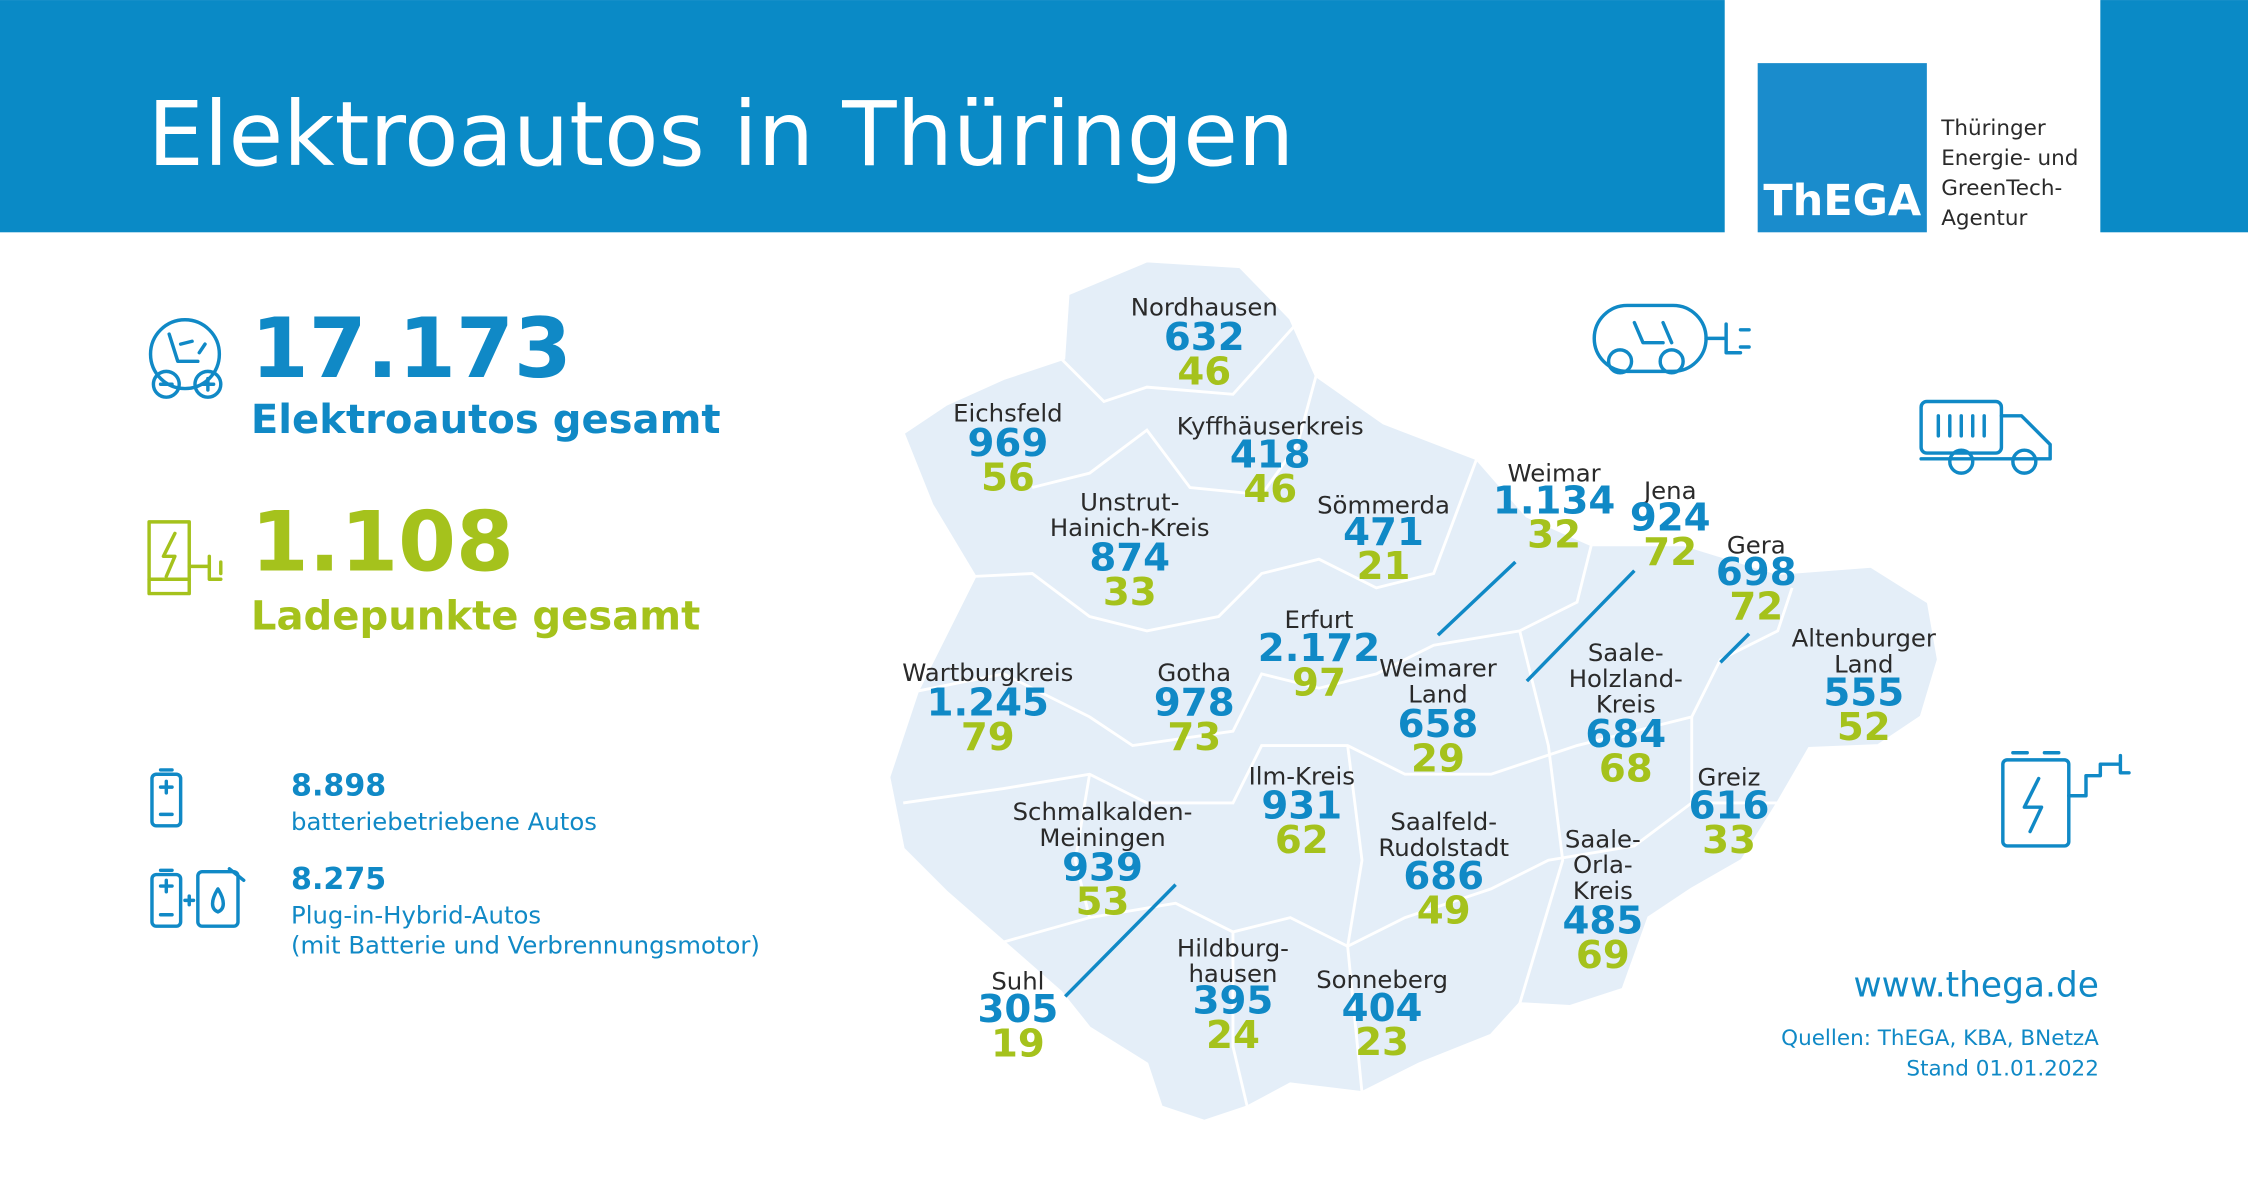 The width and height of the screenshot is (2248, 1180). Describe the element at coordinates (1233, 947) in the screenshot. I see `district-name: Hildburg-` at that location.